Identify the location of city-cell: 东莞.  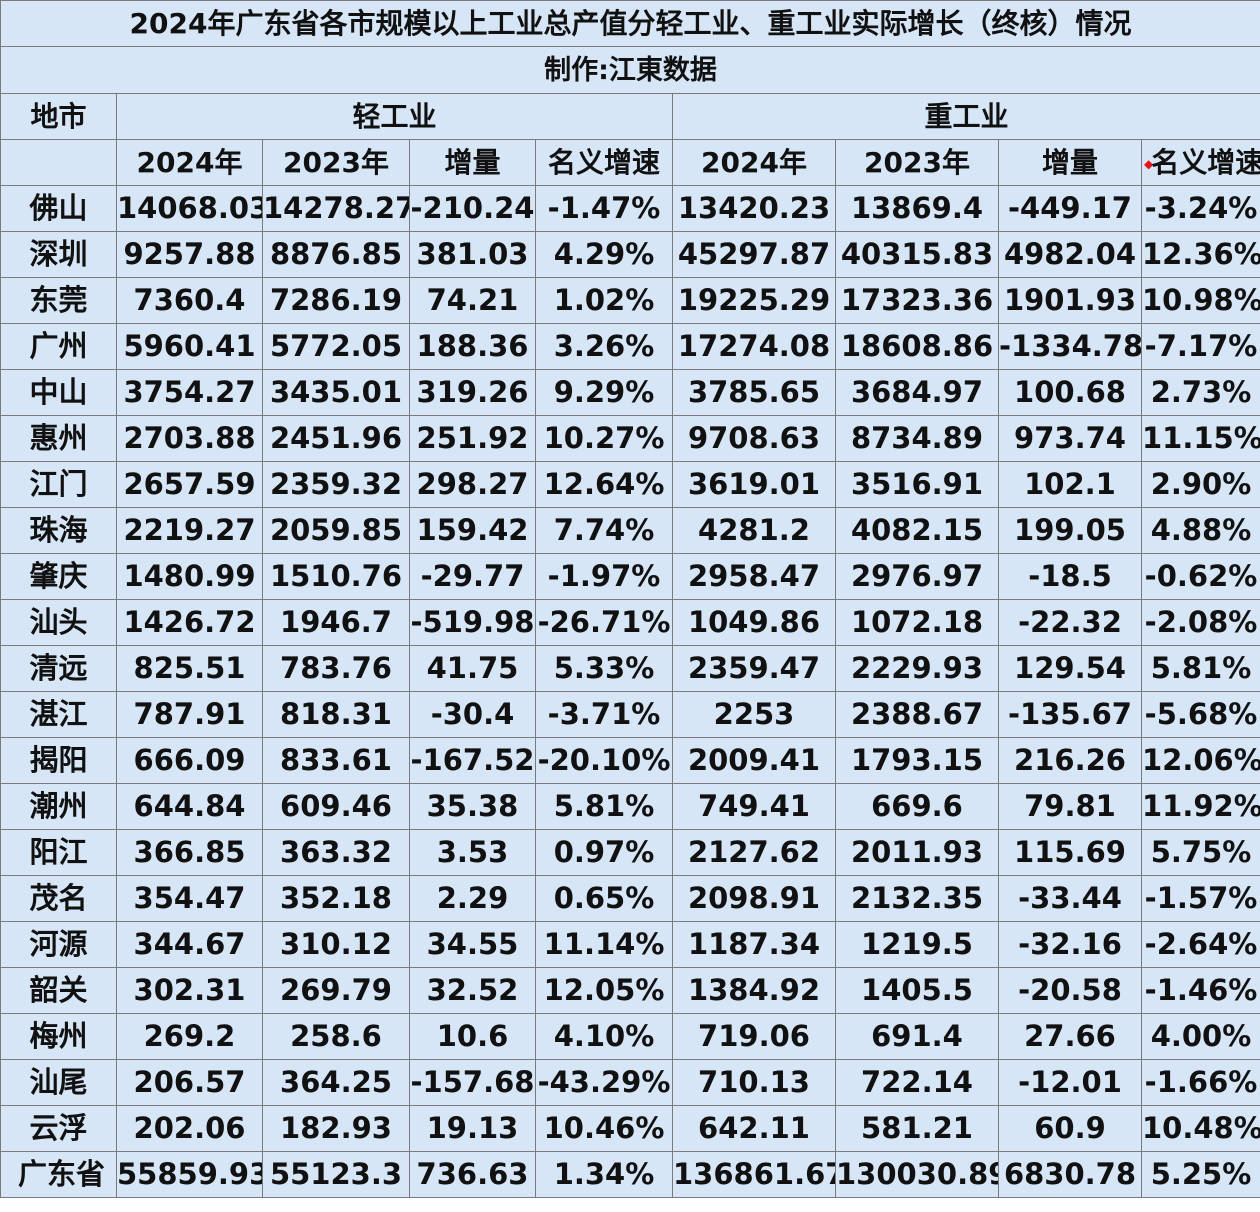
(58, 300).